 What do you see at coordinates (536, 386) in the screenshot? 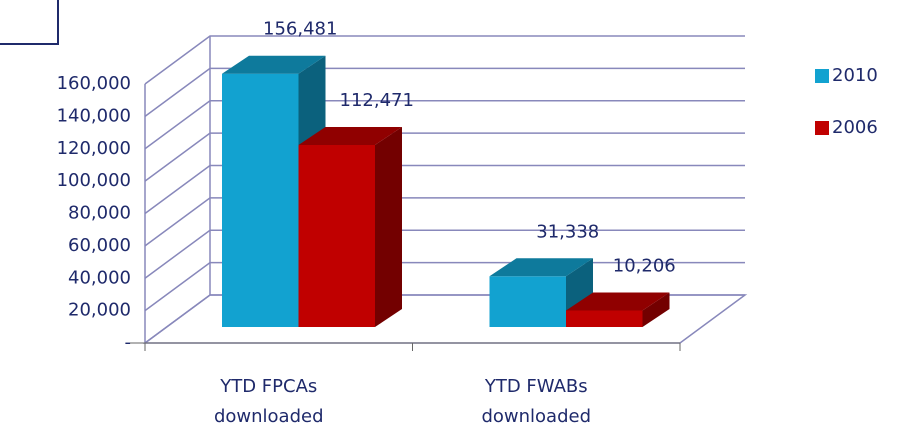
I see `x-tick-label-line: YTD FWABs` at bounding box center [536, 386].